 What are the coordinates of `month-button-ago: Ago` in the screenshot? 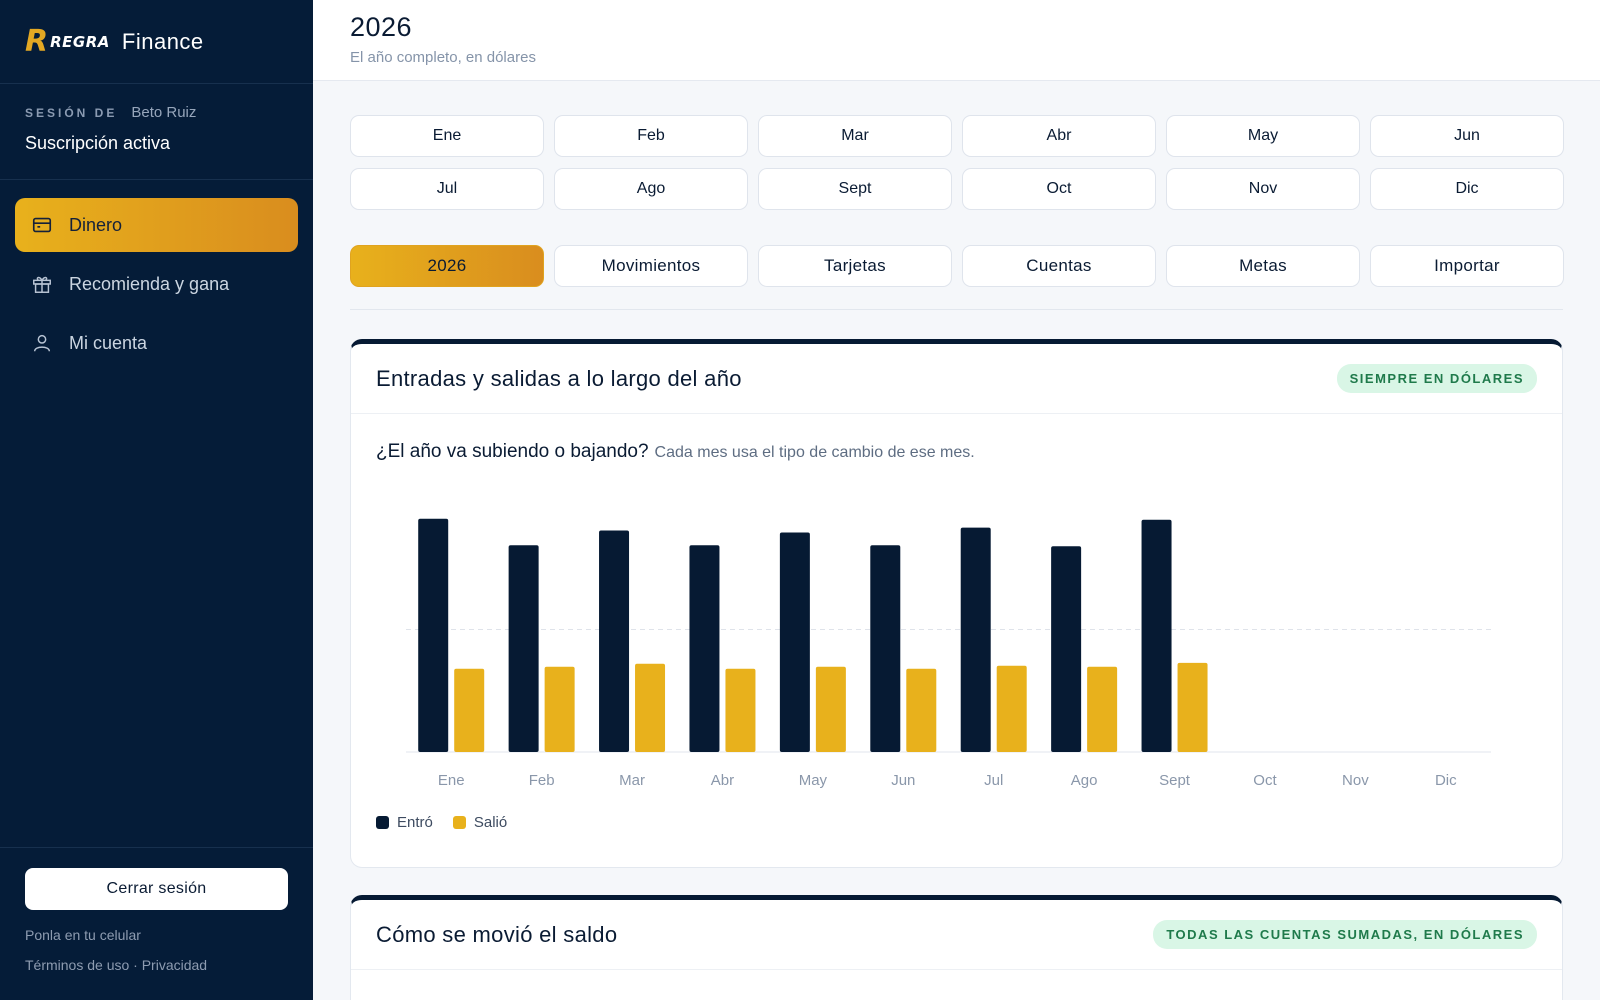 It's located at (651, 189).